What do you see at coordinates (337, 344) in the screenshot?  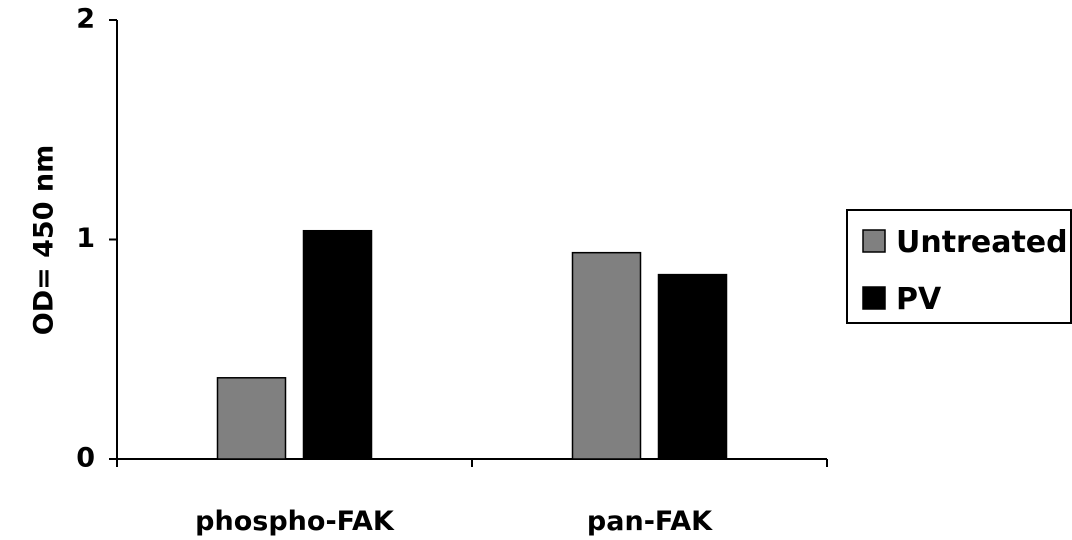 I see `bar-phospho-fak-pv` at bounding box center [337, 344].